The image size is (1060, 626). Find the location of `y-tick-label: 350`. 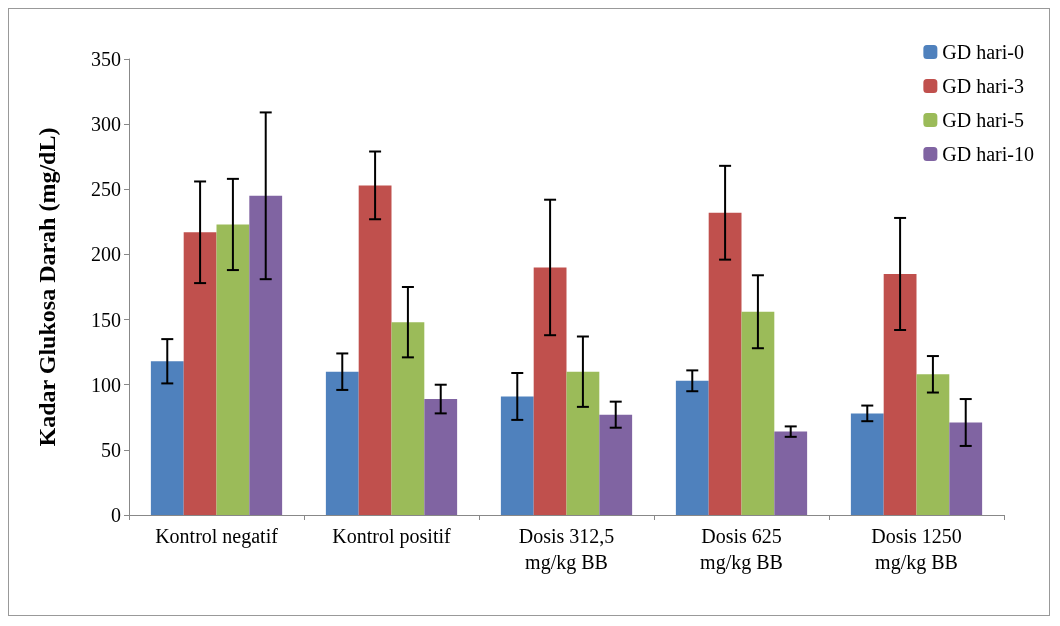

y-tick-label: 350 is located at coordinates (106, 59).